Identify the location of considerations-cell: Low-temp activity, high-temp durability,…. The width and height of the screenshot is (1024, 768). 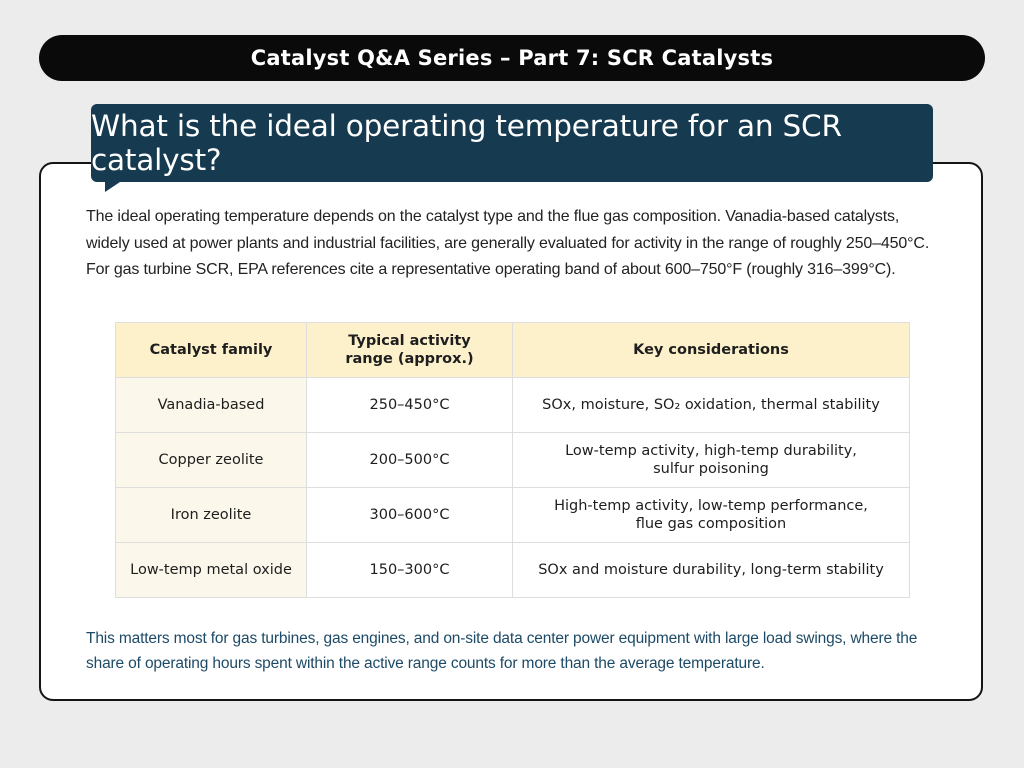
(711, 460).